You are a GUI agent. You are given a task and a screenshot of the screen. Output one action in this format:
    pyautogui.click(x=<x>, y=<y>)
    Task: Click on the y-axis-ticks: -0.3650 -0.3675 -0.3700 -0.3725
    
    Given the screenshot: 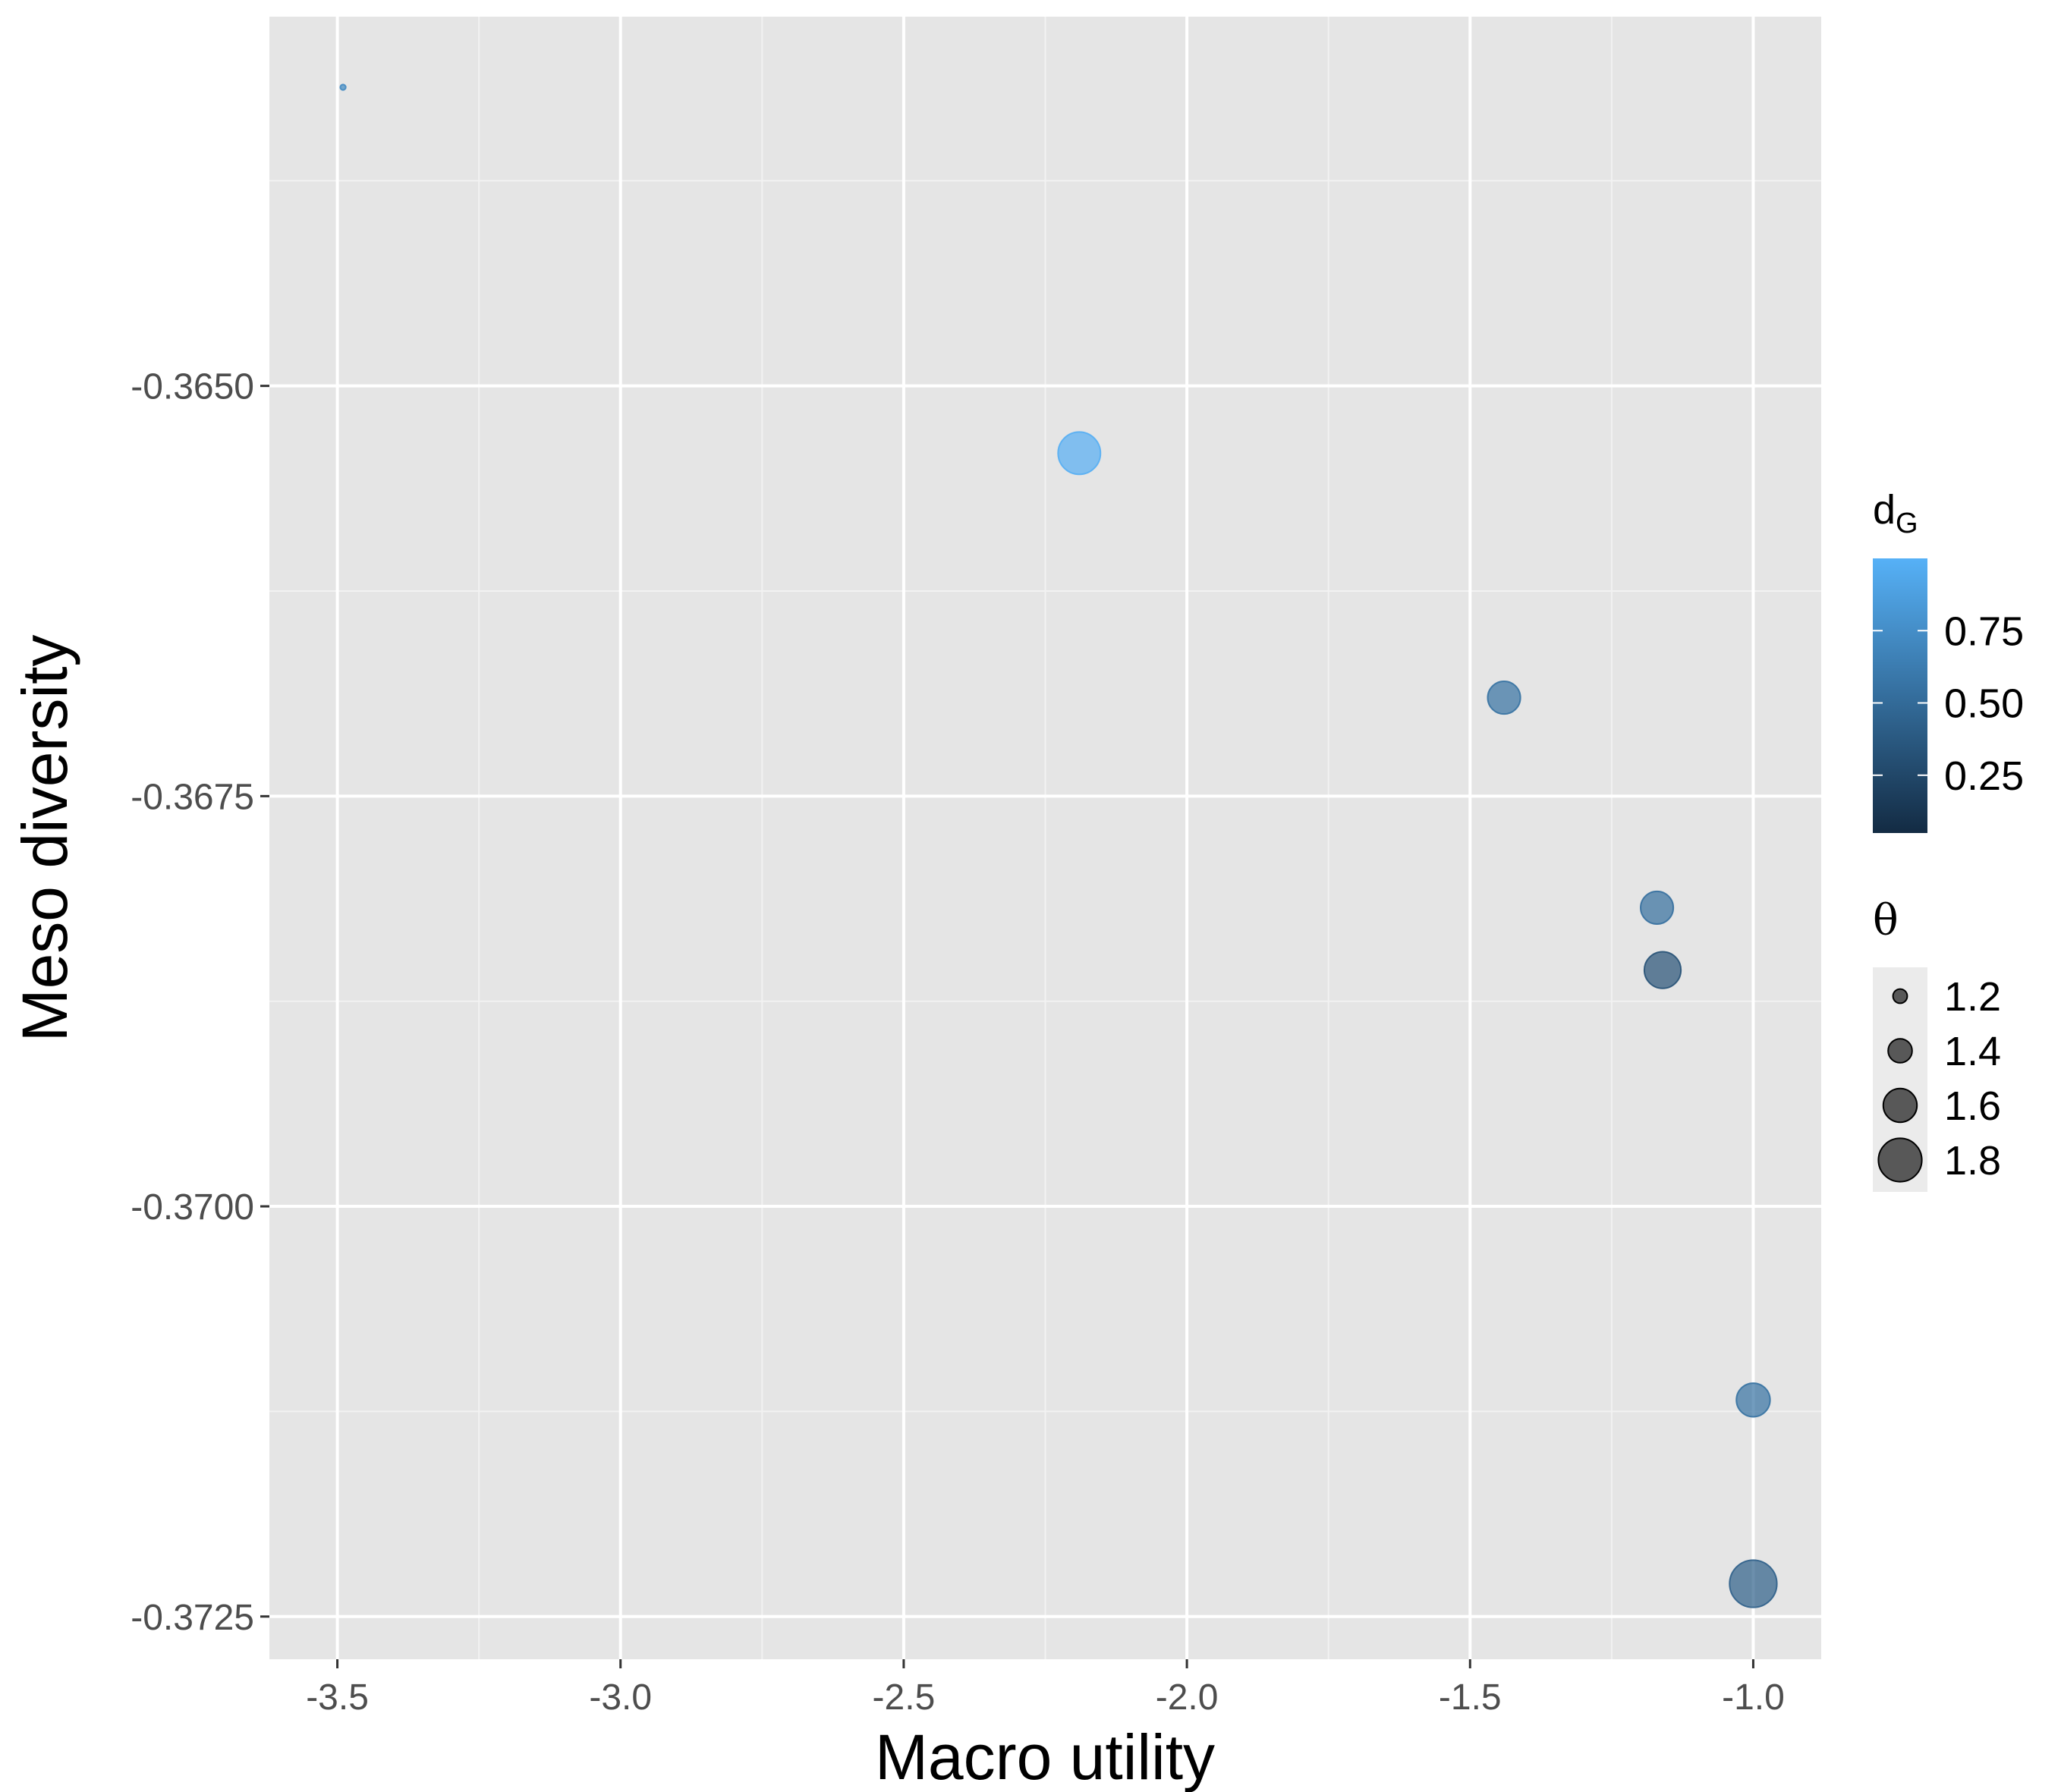 What is the action you would take?
    pyautogui.click(x=200, y=1003)
    